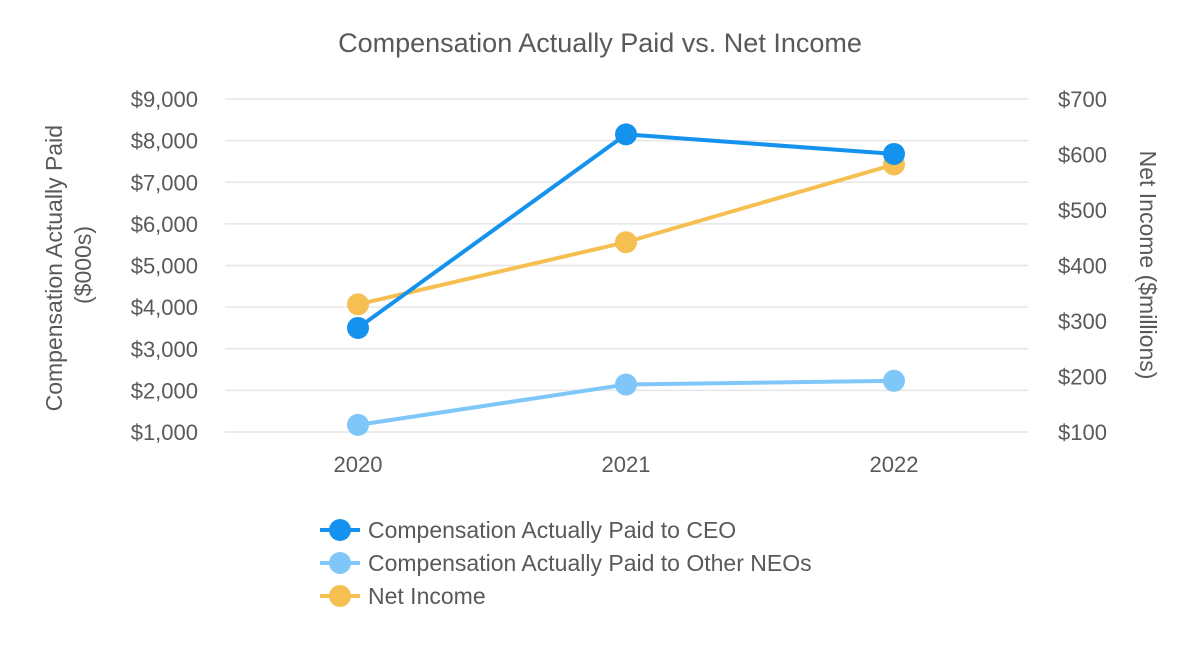  I want to click on x-tick-label: 2022, so click(894, 464).